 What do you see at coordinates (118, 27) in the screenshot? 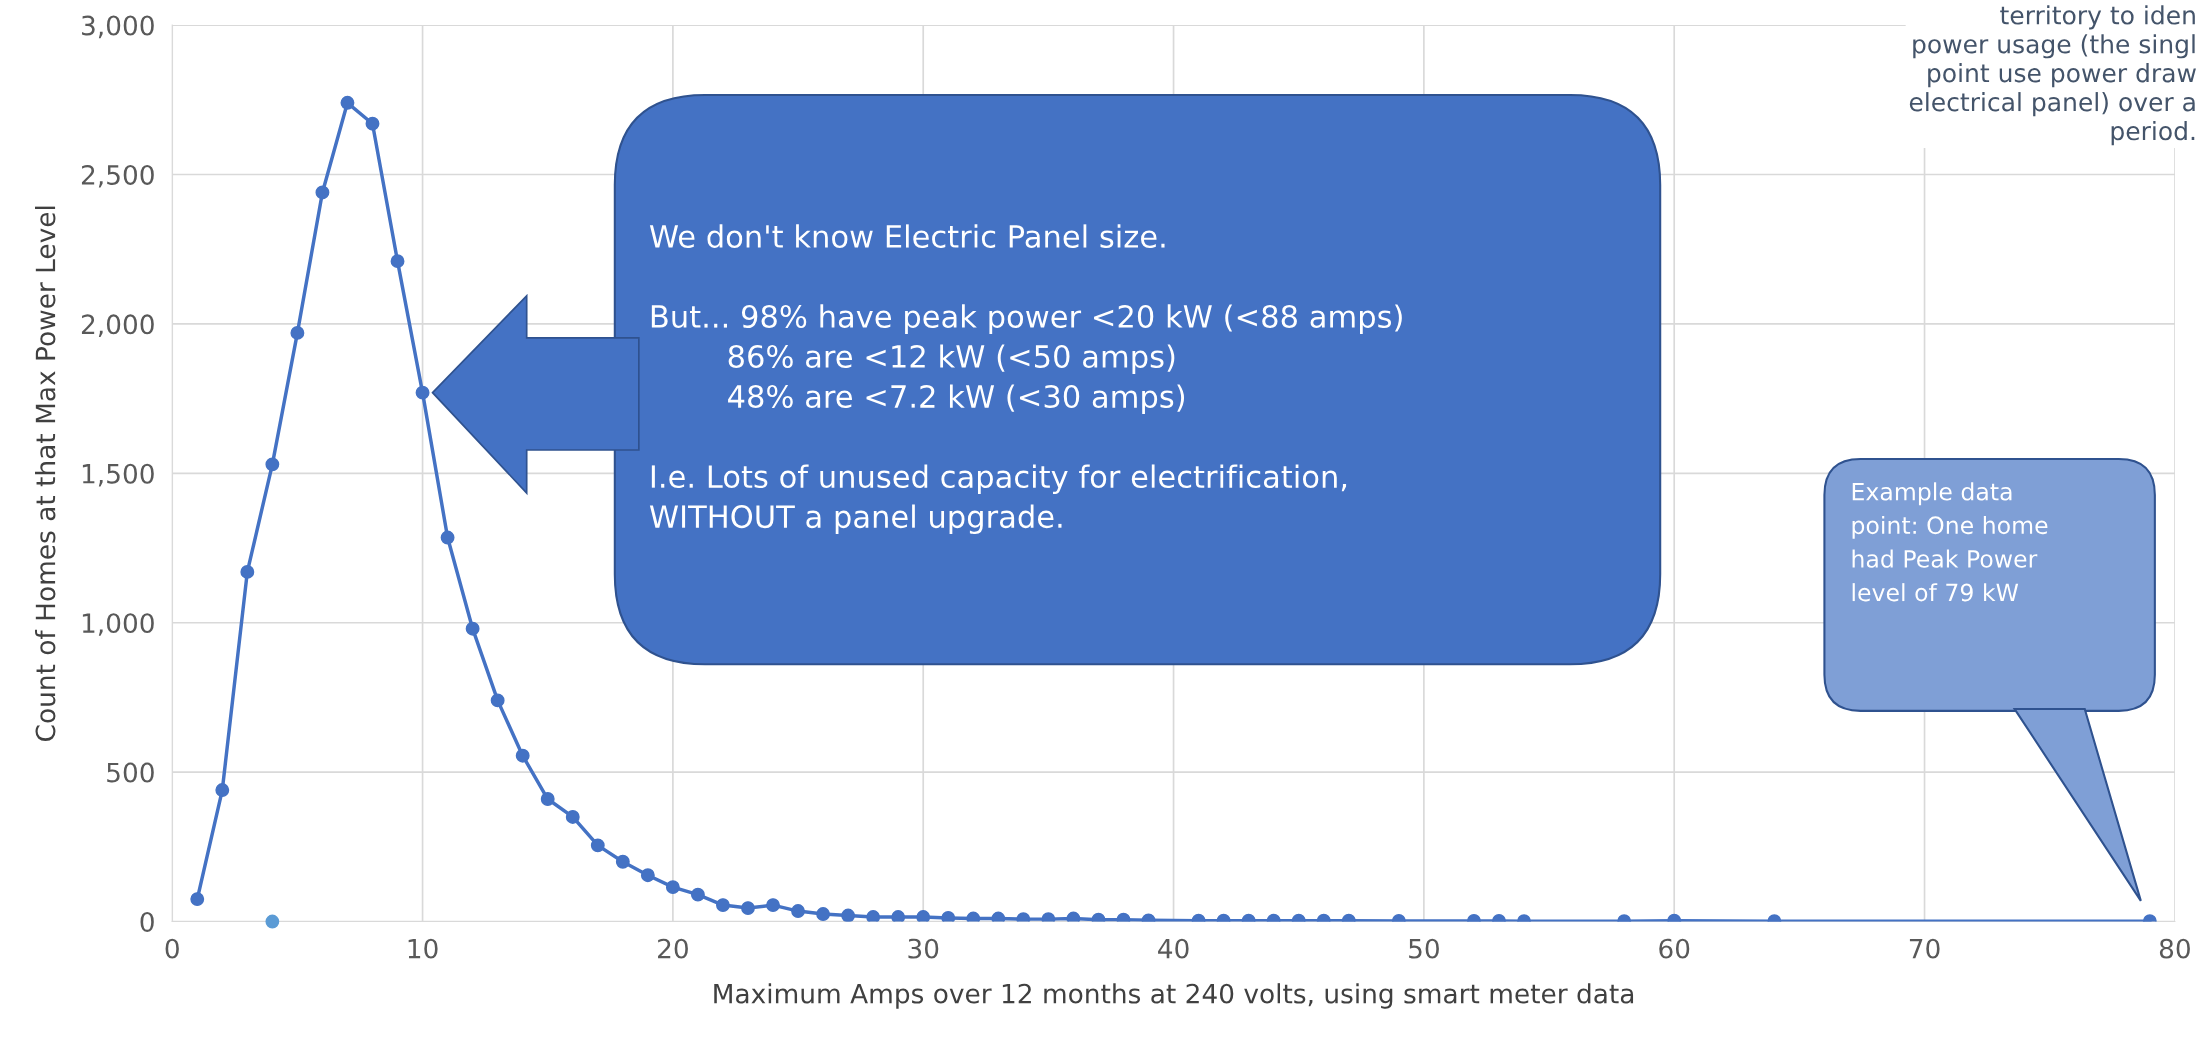
I see `y-tick-label: 3,000` at bounding box center [118, 27].